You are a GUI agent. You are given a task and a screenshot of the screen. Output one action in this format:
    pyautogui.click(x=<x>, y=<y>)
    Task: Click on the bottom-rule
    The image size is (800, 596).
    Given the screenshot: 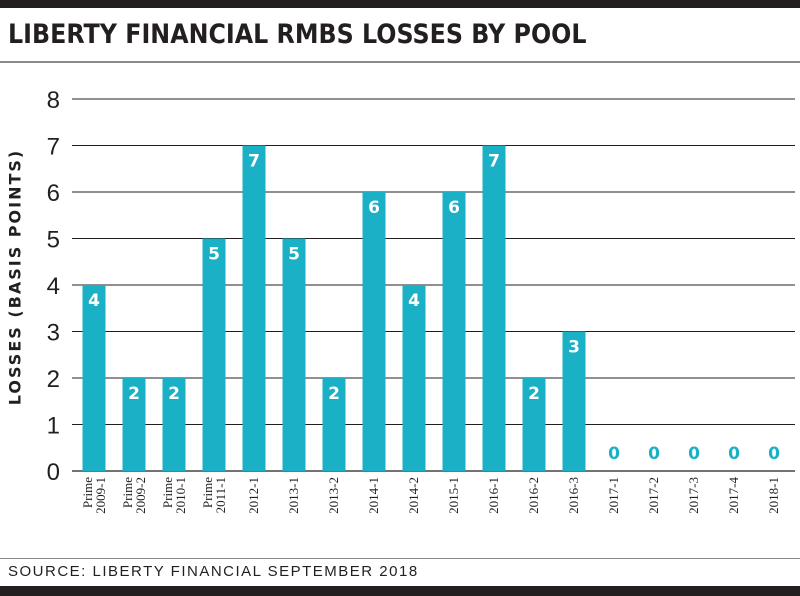 What is the action you would take?
    pyautogui.click(x=400, y=591)
    